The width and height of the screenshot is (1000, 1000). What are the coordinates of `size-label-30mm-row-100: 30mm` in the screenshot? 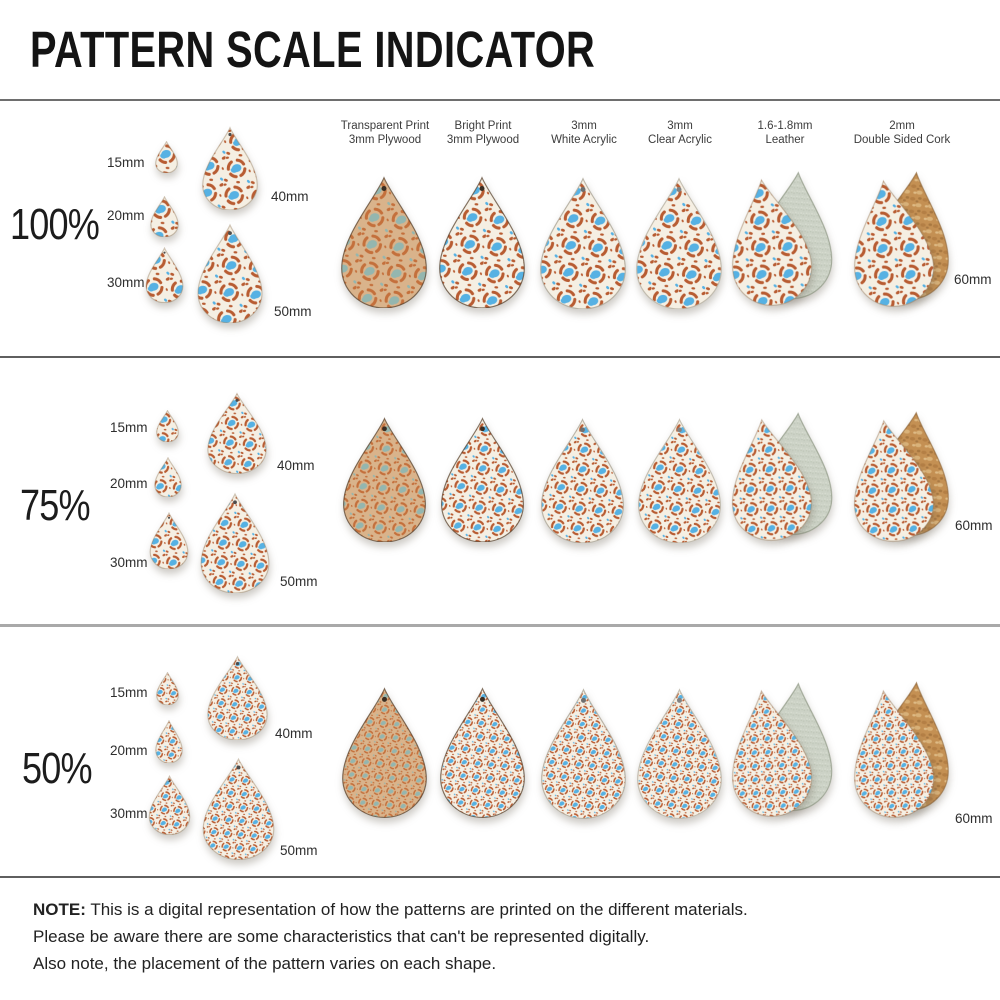 It's located at (126, 282).